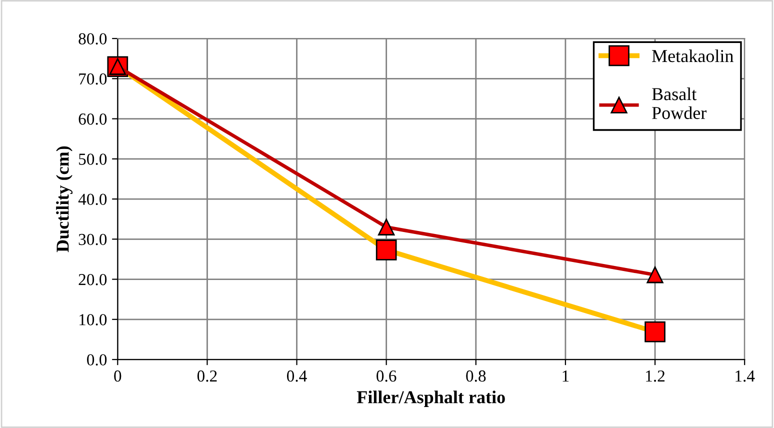 This screenshot has height=428, width=774. Describe the element at coordinates (64, 199) in the screenshot. I see `y-axis-title: Ductility (cm)` at that location.